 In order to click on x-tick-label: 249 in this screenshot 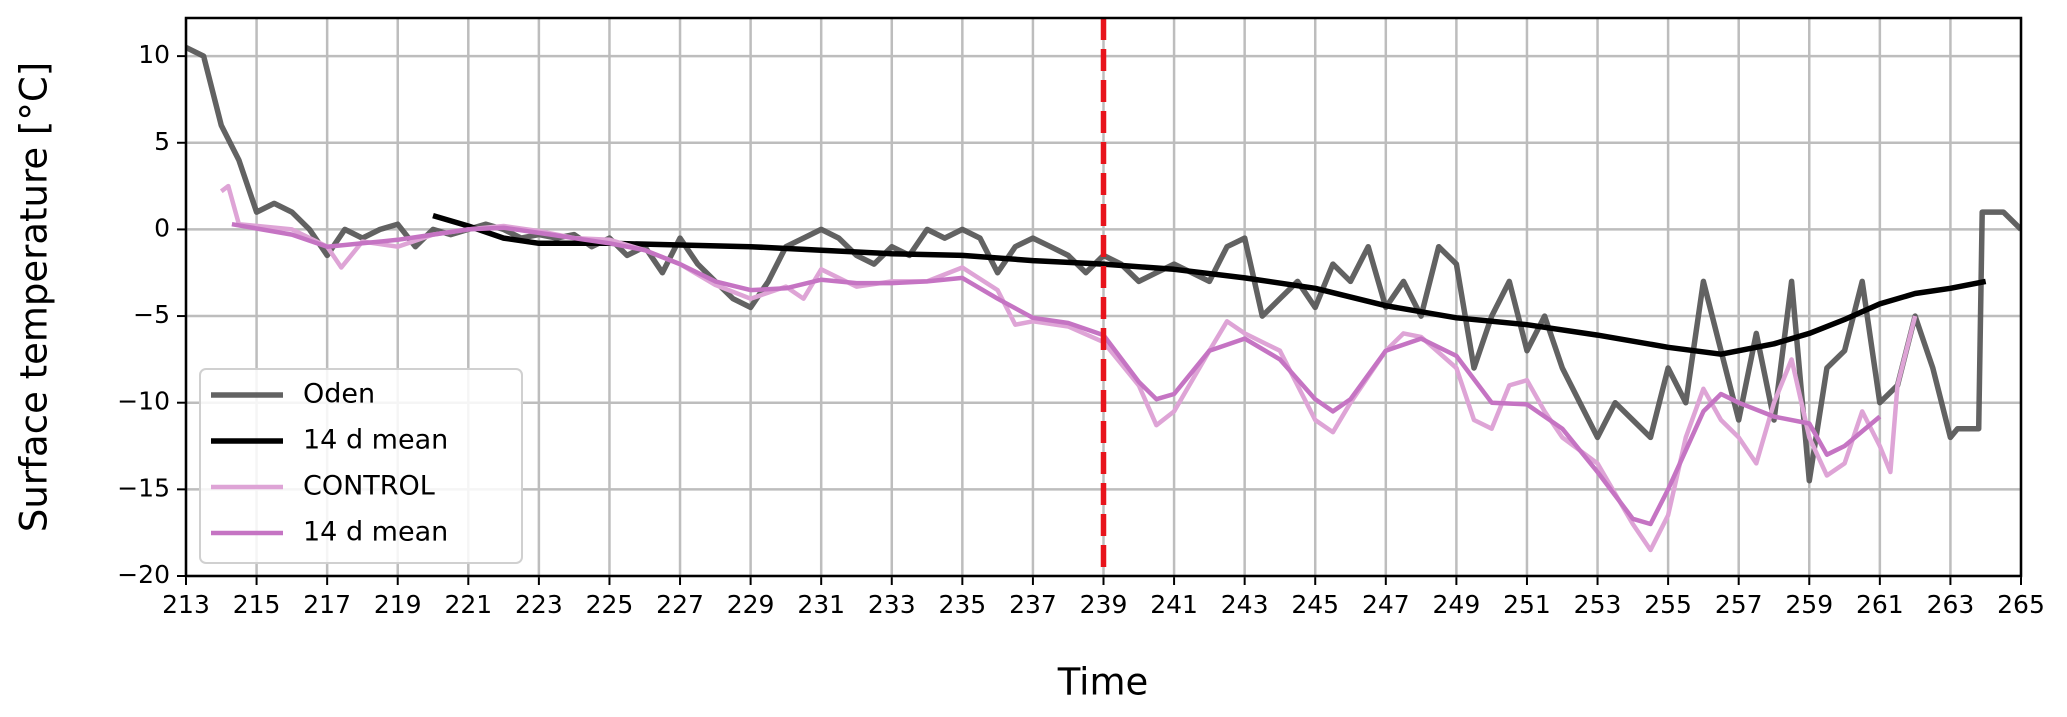, I will do `click(1457, 604)`.